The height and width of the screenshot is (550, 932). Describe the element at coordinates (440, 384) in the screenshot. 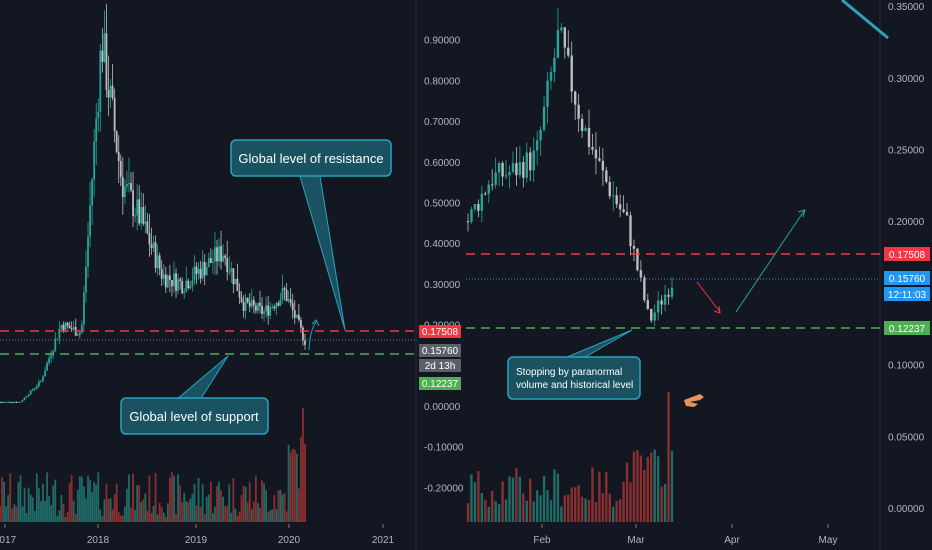

I see `left-support-tag-text: 0.12237` at that location.